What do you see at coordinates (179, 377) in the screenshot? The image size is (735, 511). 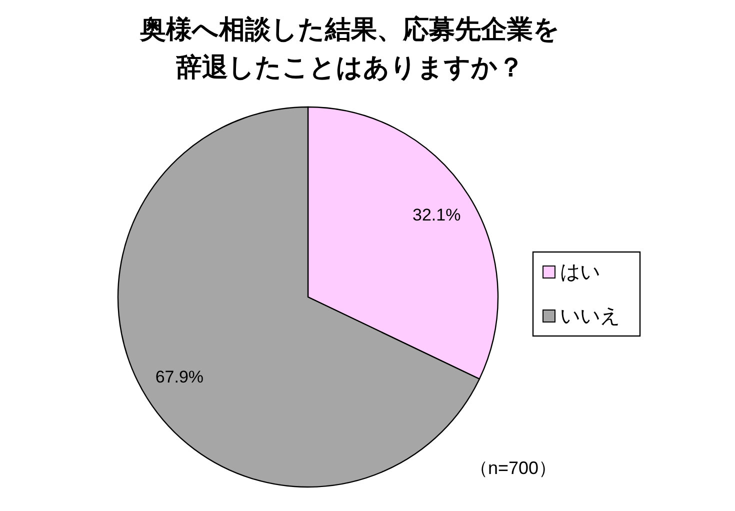 I see `data-label: 67.9%` at bounding box center [179, 377].